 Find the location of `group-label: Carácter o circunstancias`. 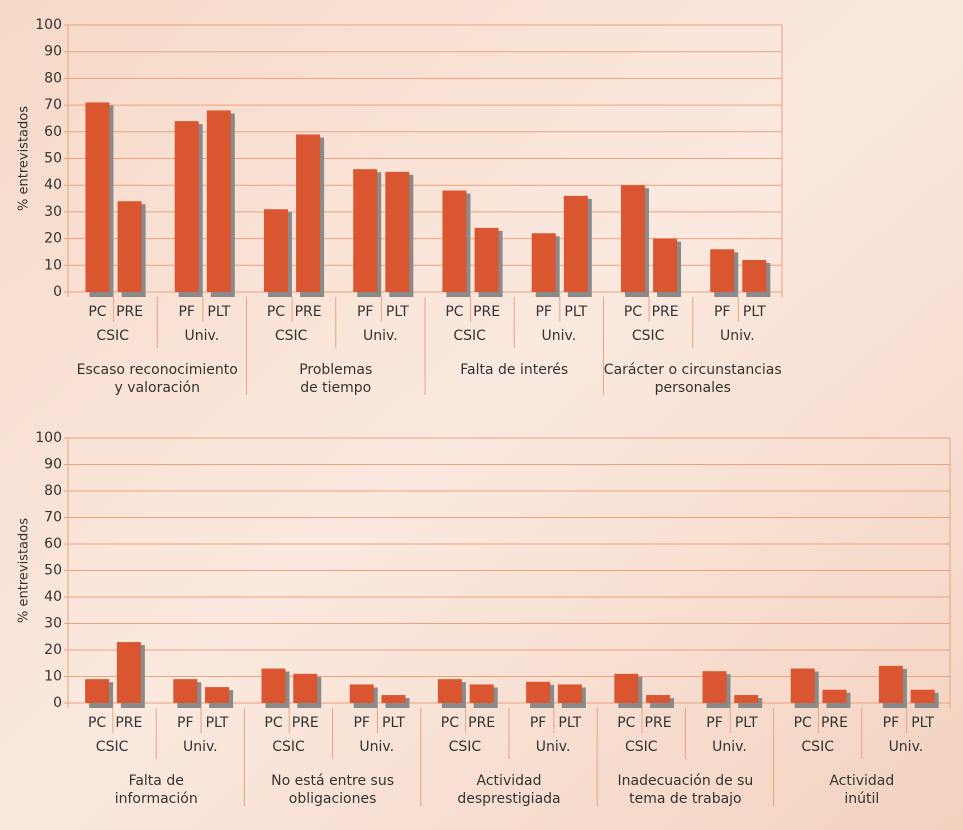

group-label: Carácter o circunstancias is located at coordinates (693, 370).